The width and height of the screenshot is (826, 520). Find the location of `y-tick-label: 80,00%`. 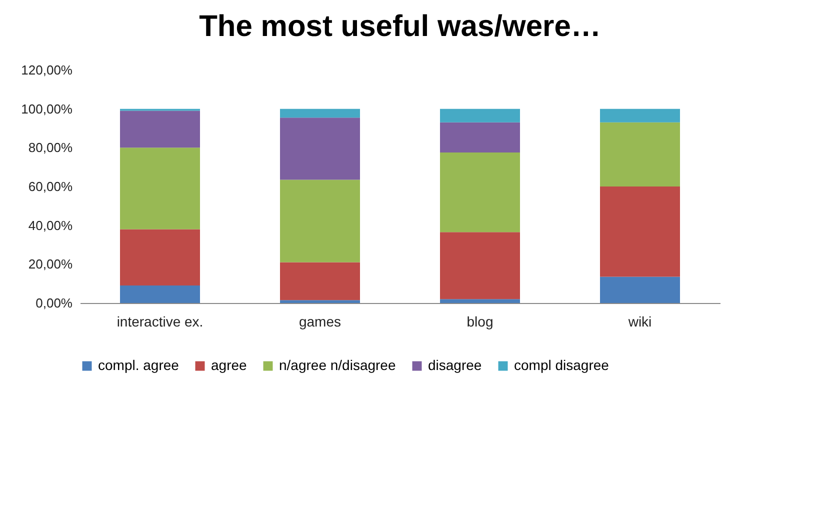

y-tick-label: 80,00% is located at coordinates (50, 148).